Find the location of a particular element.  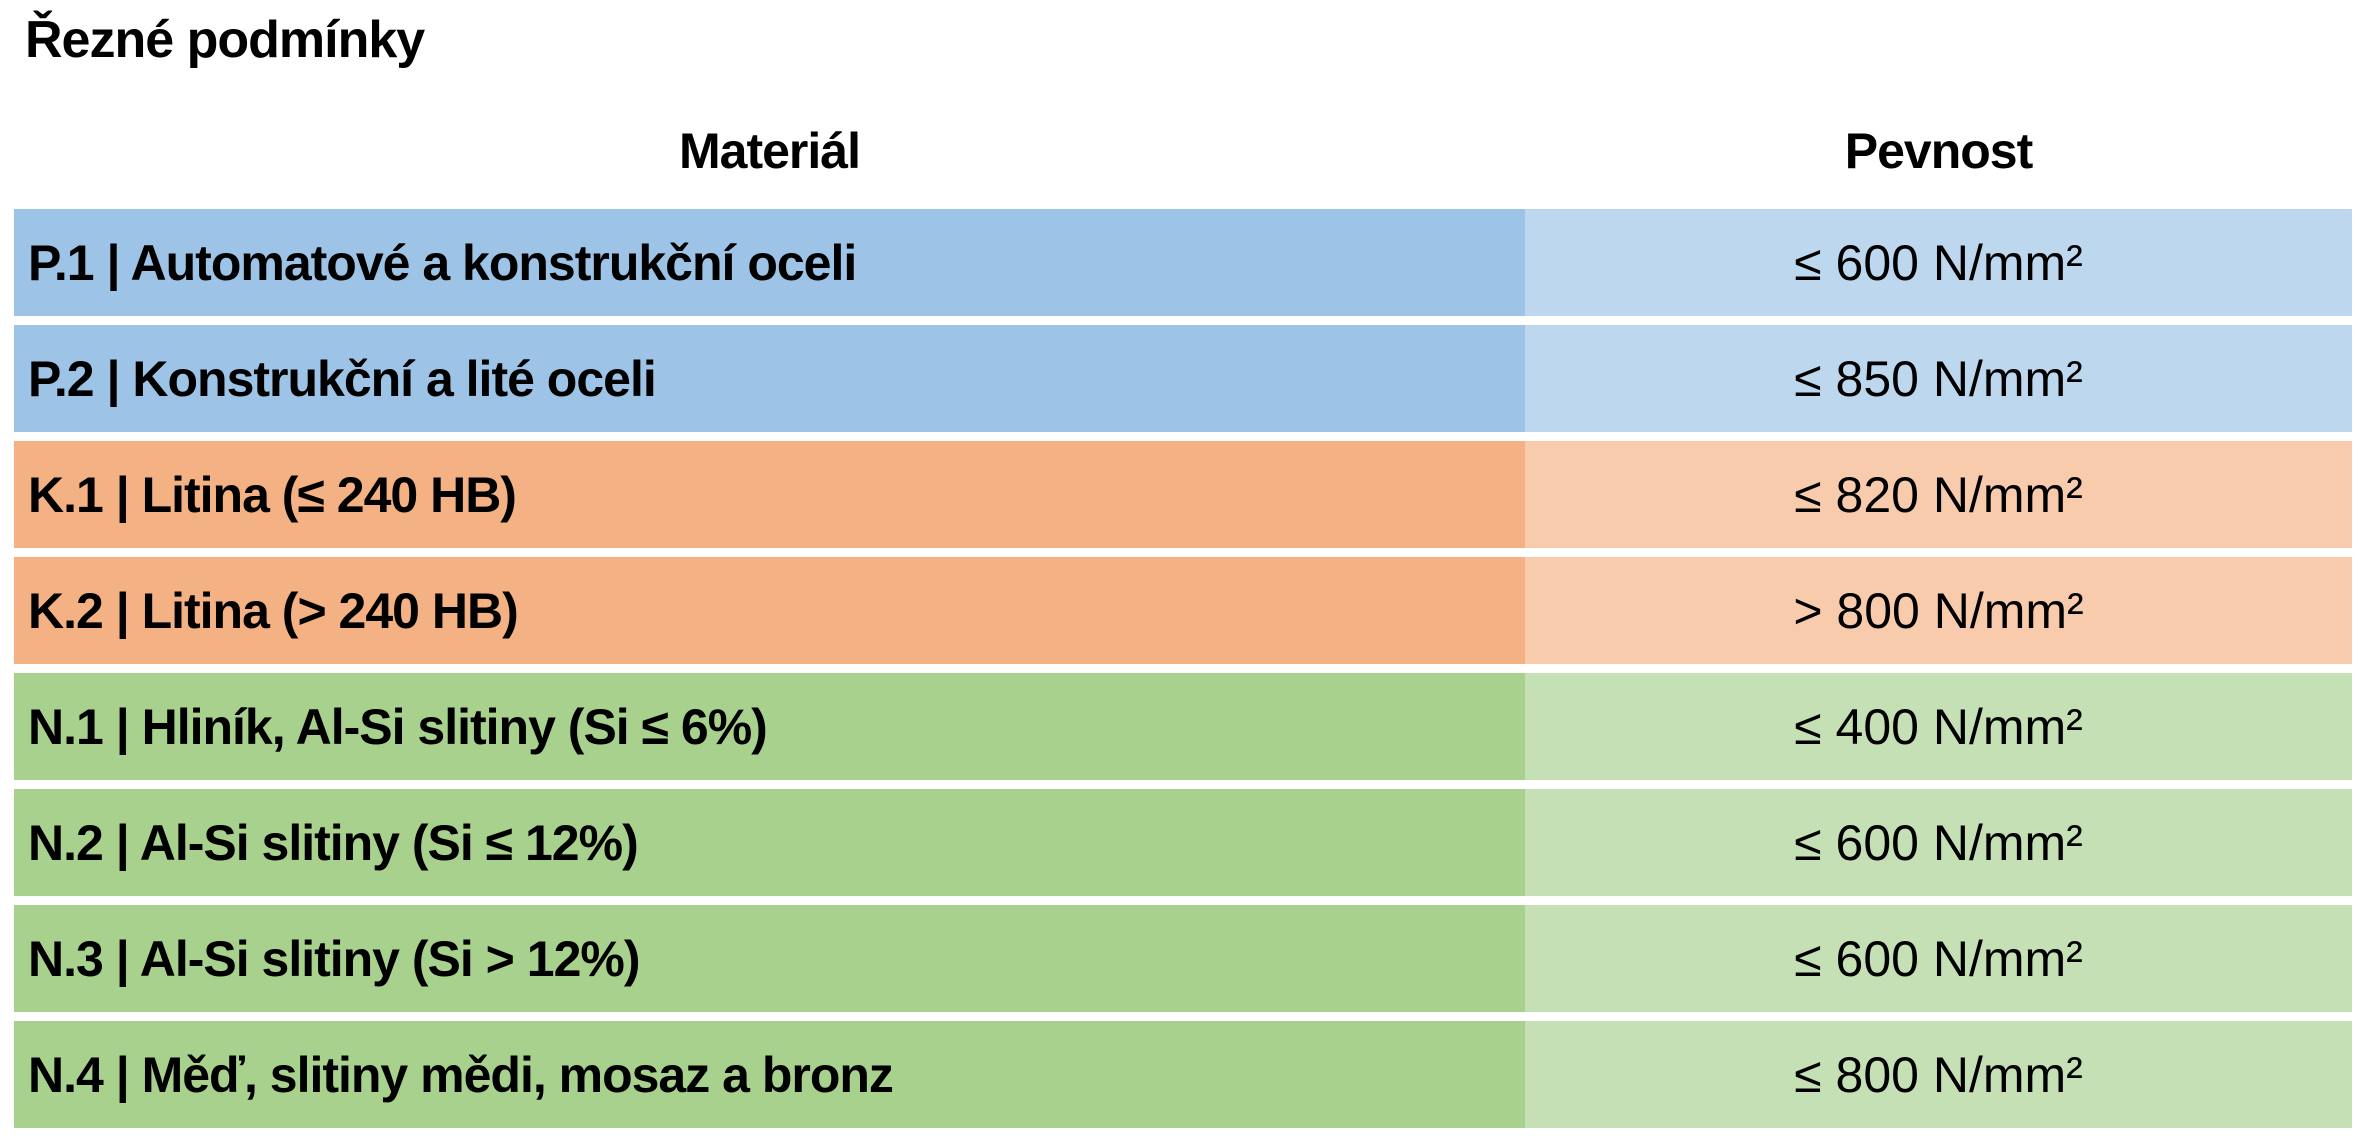

material-cell: K.1 | Litina (≤ 240 HB) is located at coordinates (769, 494).